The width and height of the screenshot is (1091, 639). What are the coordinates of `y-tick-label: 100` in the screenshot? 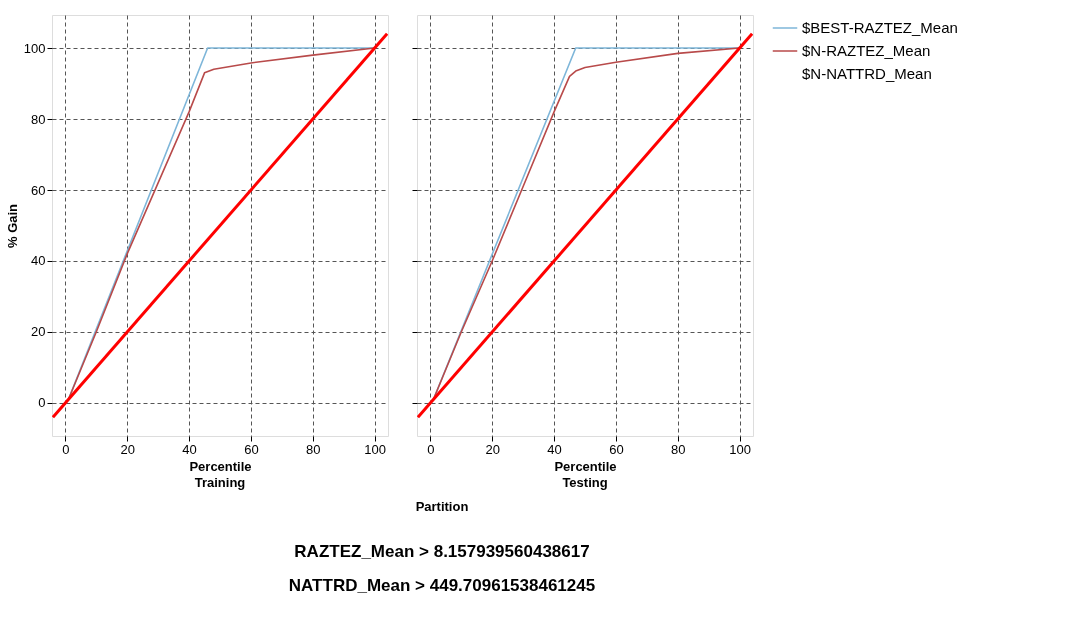 It's located at (34, 48).